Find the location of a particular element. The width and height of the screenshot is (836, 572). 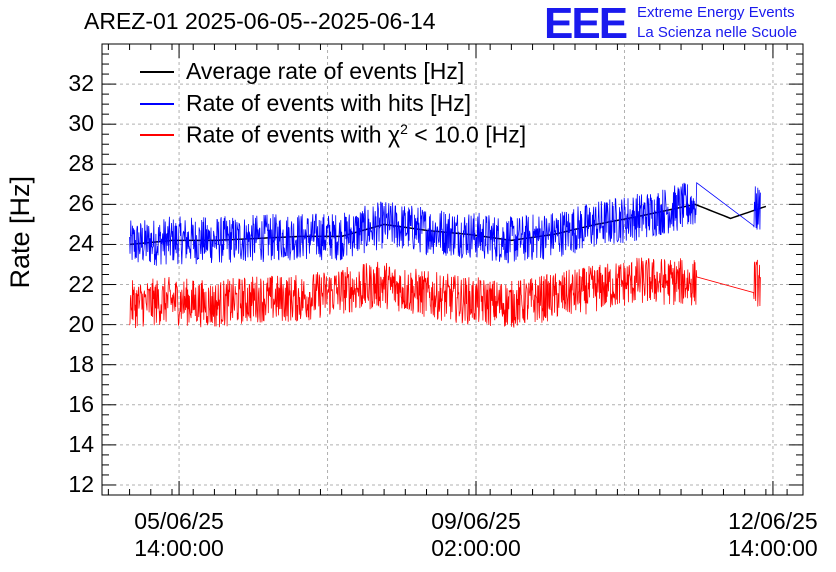

y-tick-label: 12 is located at coordinates (81, 483).